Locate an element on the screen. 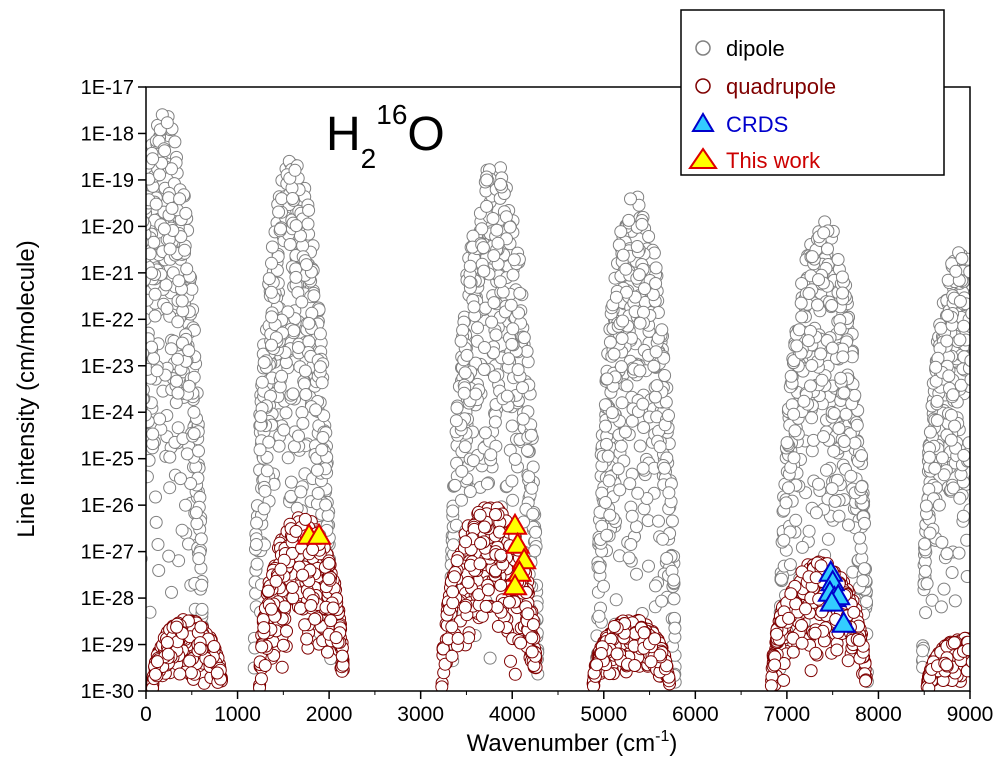 The image size is (1000, 780). y-tick-label: 1E-17 is located at coordinates (107, 88).